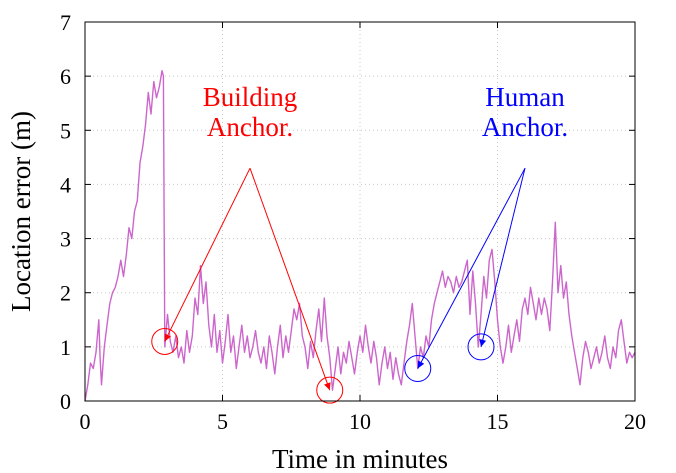  Describe the element at coordinates (498, 421) in the screenshot. I see `x-tick-label: 15` at that location.